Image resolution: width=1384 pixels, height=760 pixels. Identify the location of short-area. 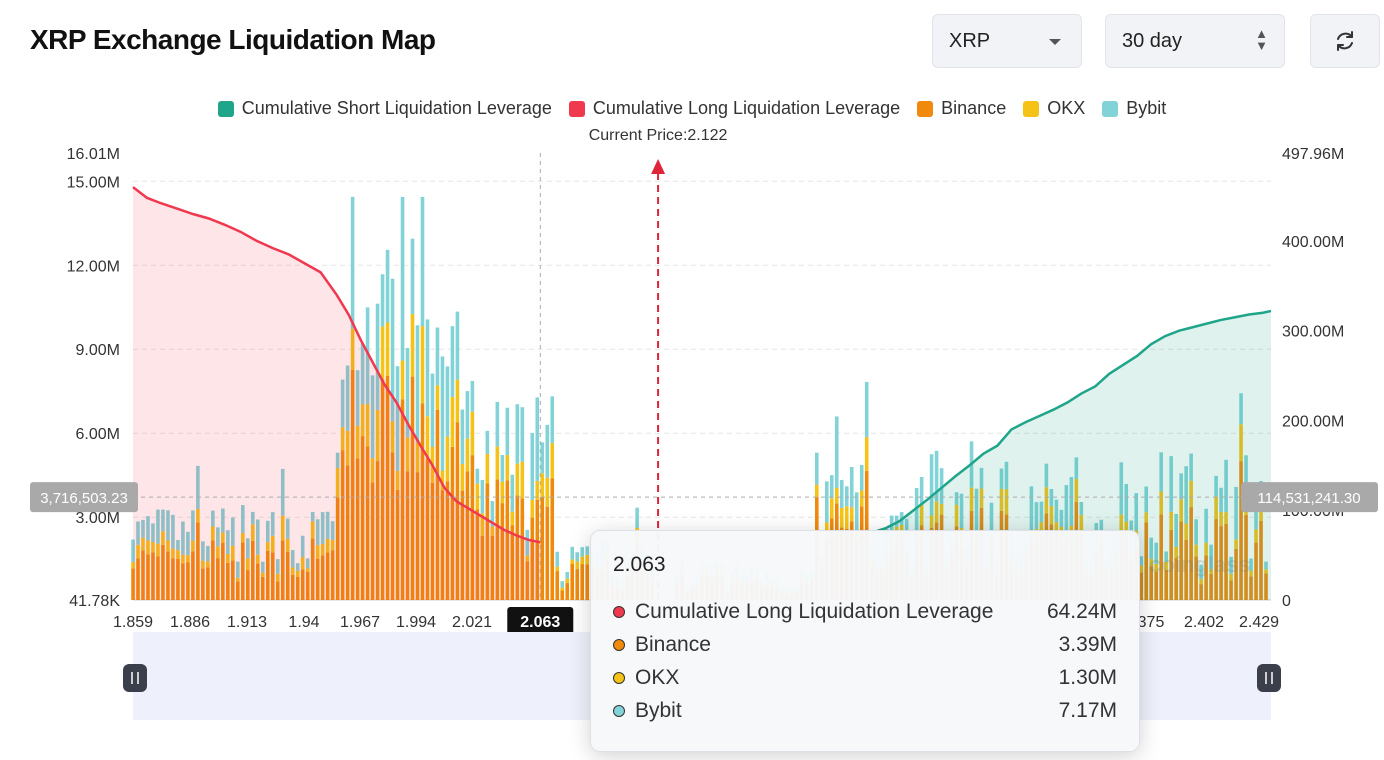
(1071, 455).